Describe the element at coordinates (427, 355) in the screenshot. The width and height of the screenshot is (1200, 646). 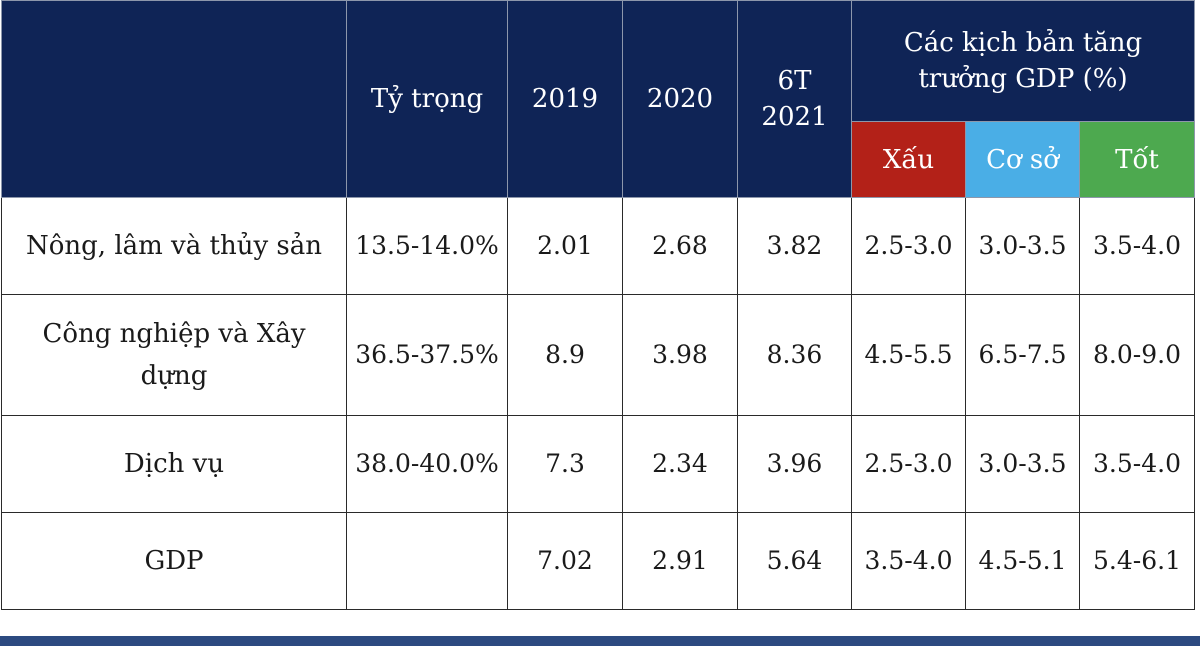
I see `row-share: 36.5-37.5%` at that location.